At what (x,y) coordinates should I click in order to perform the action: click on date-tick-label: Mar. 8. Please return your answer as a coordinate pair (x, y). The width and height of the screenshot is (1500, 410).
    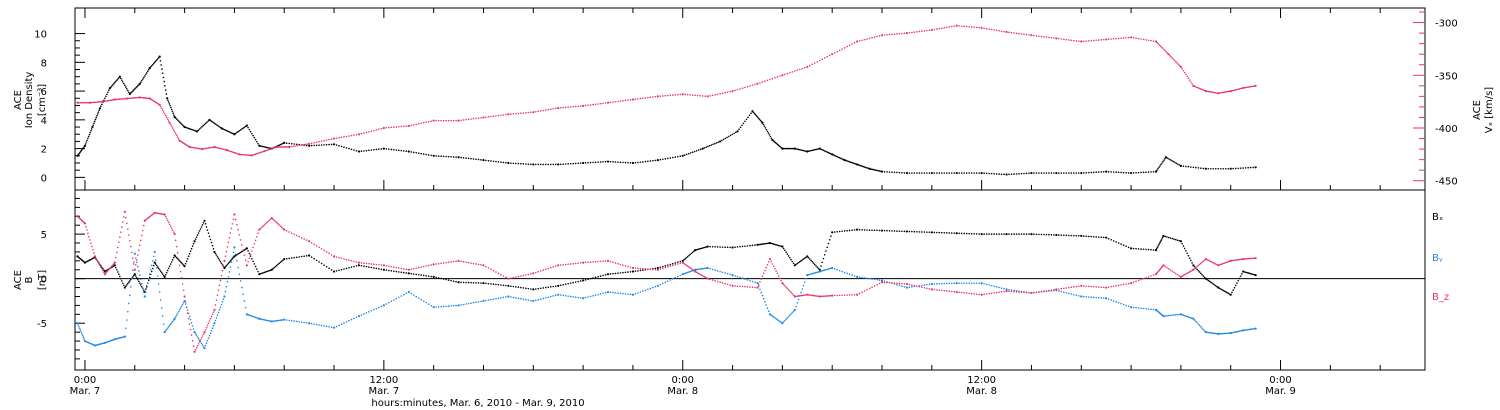
    Looking at the image, I should click on (682, 391).